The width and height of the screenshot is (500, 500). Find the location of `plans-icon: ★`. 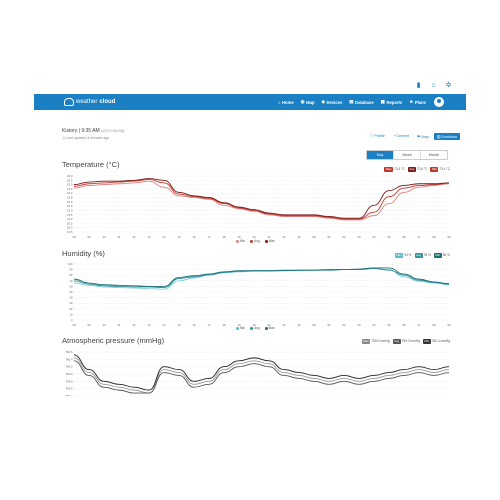

plans-icon: ★ is located at coordinates (411, 101).